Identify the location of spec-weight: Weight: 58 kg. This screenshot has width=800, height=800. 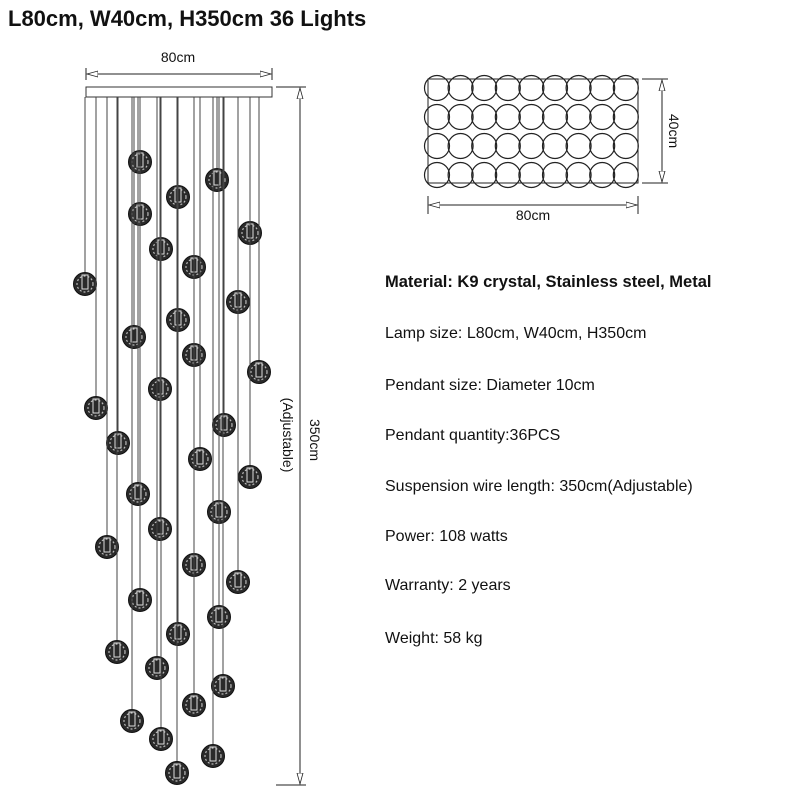
(434, 638).